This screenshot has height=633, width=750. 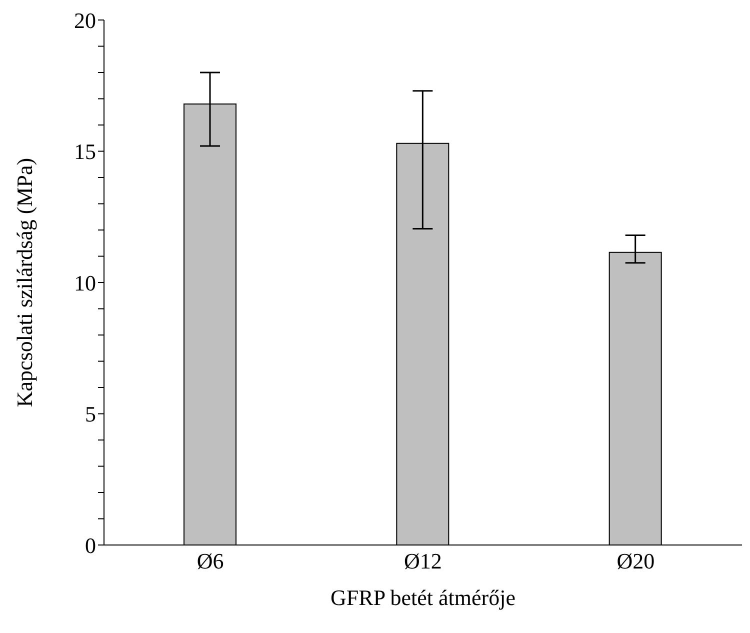 I want to click on y-tick-label: 10, so click(x=85, y=283).